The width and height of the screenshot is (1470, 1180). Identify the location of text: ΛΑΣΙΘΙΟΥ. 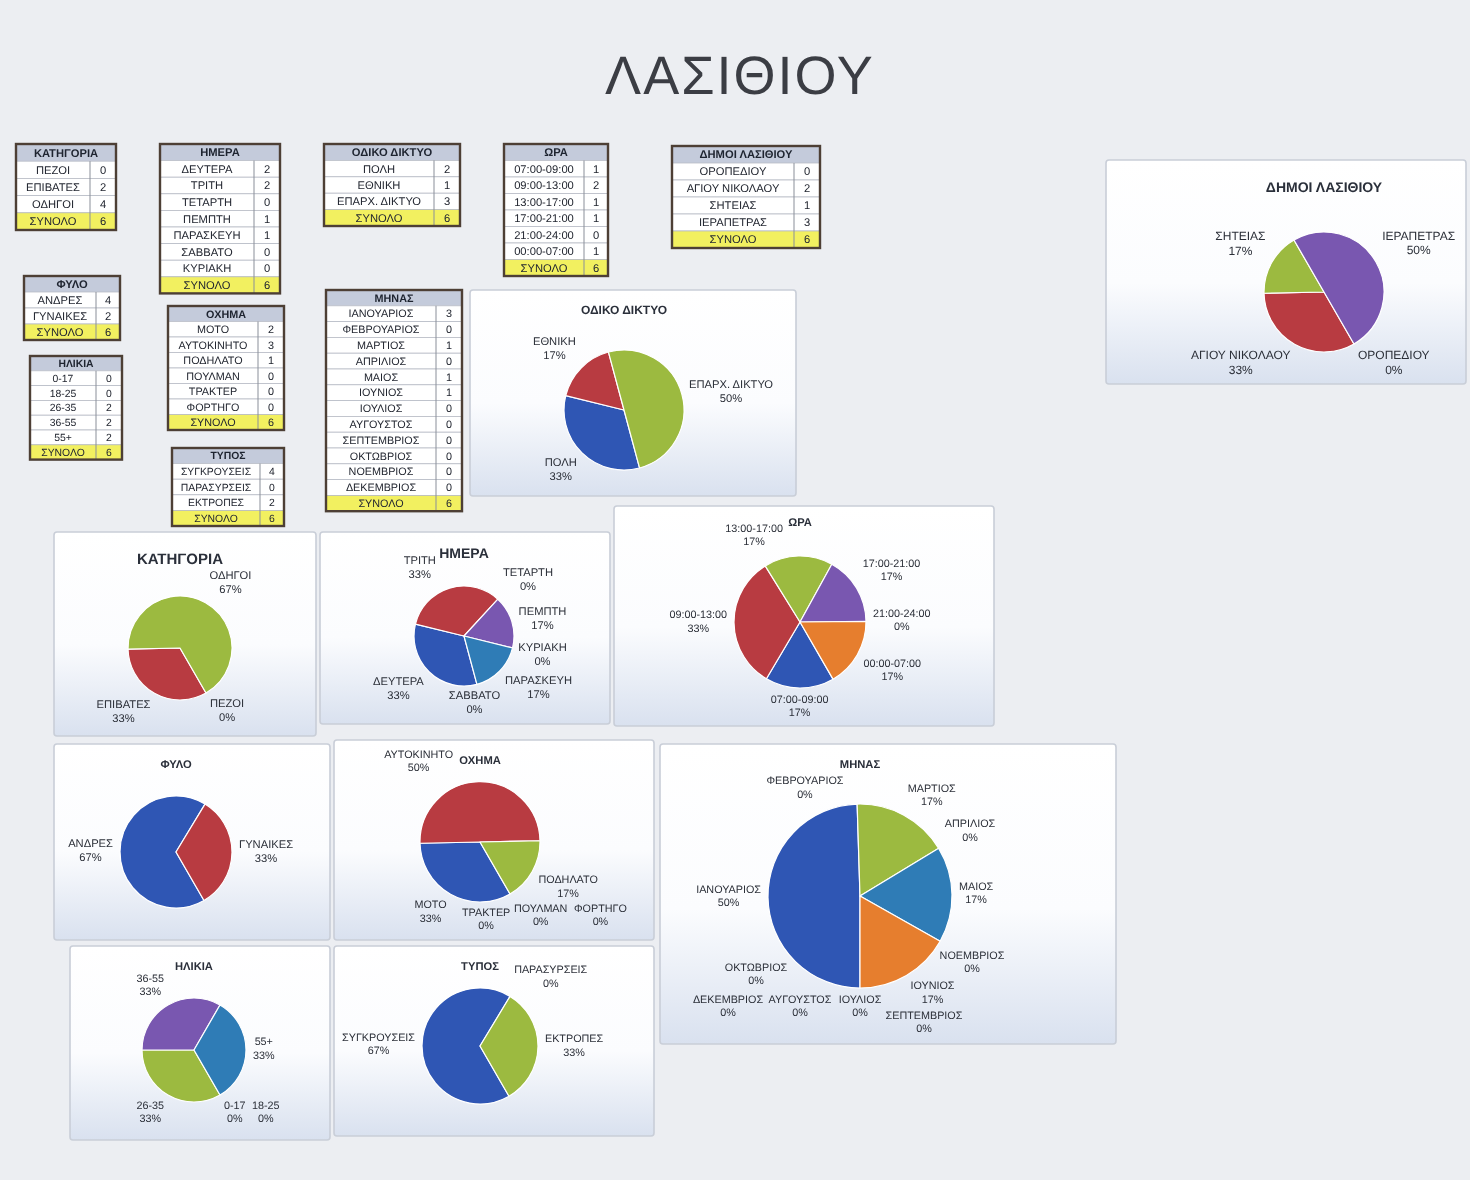
(740, 76).